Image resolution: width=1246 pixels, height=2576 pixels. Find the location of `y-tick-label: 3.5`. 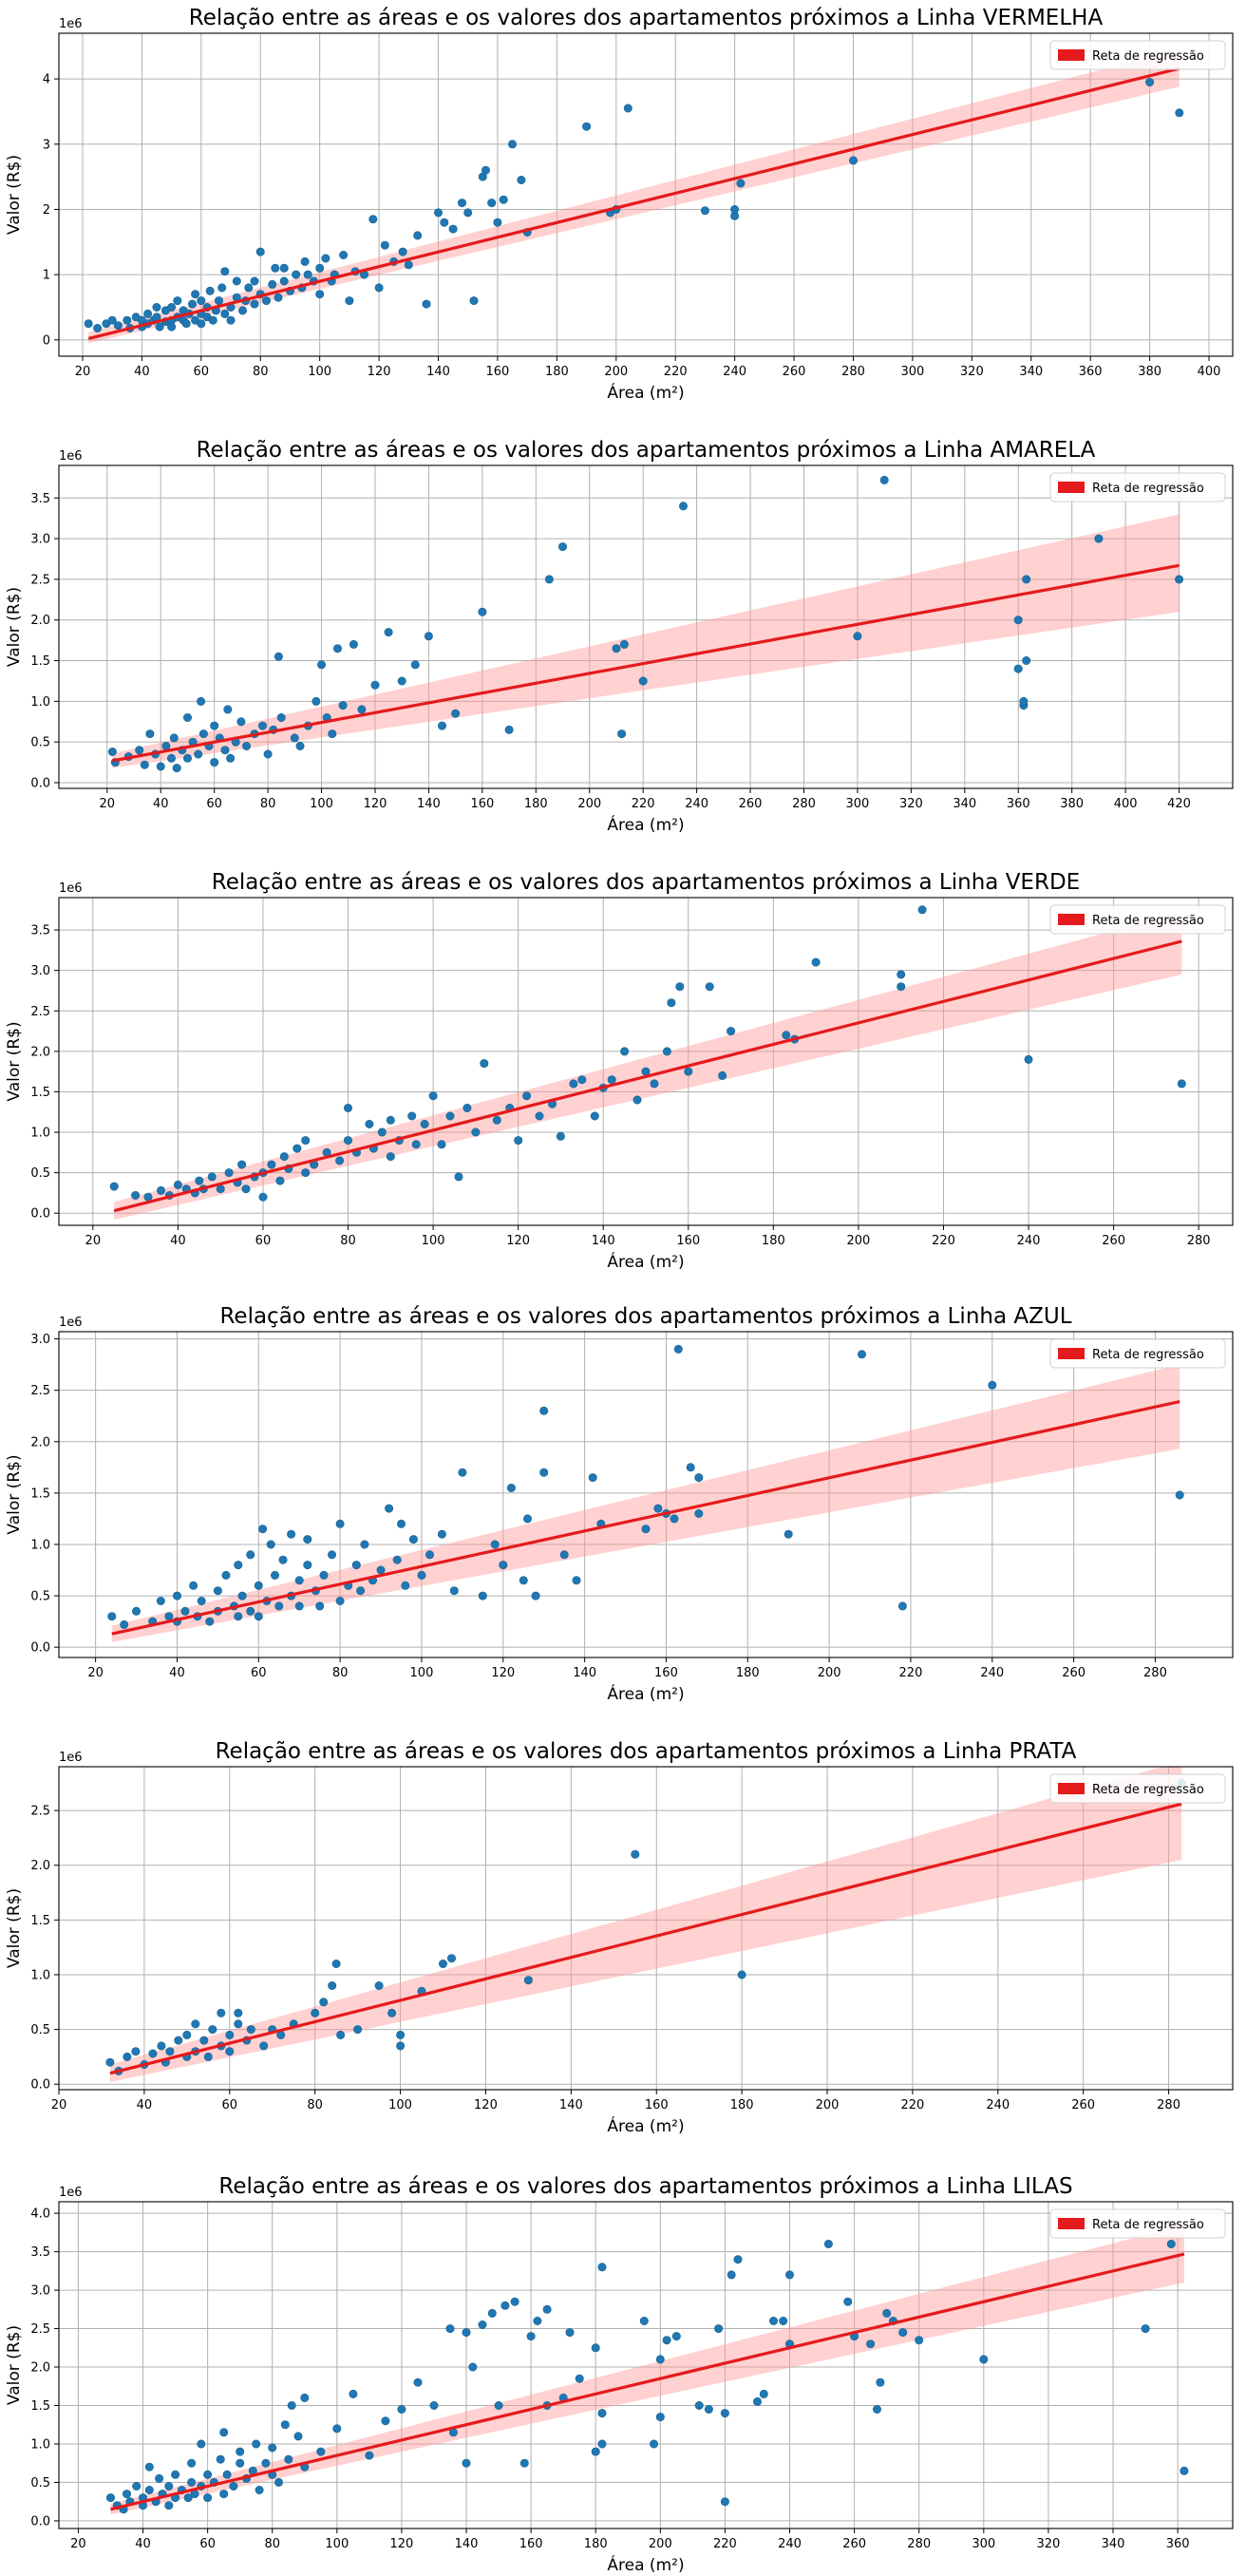

y-tick-label: 3.5 is located at coordinates (40, 2252).